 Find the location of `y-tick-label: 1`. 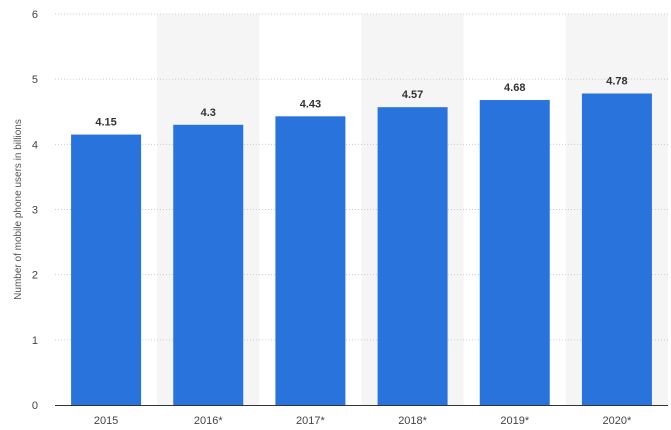

y-tick-label: 1 is located at coordinates (35, 341).